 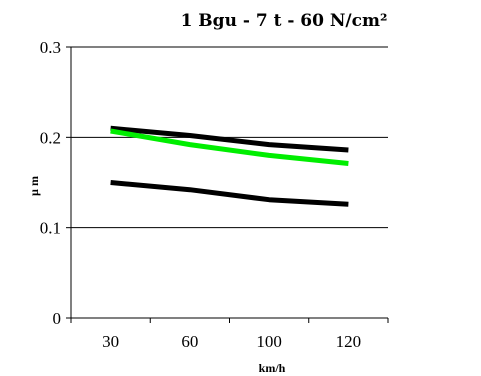 What do you see at coordinates (34, 186) in the screenshot?
I see `y-axis-label: µ m` at bounding box center [34, 186].